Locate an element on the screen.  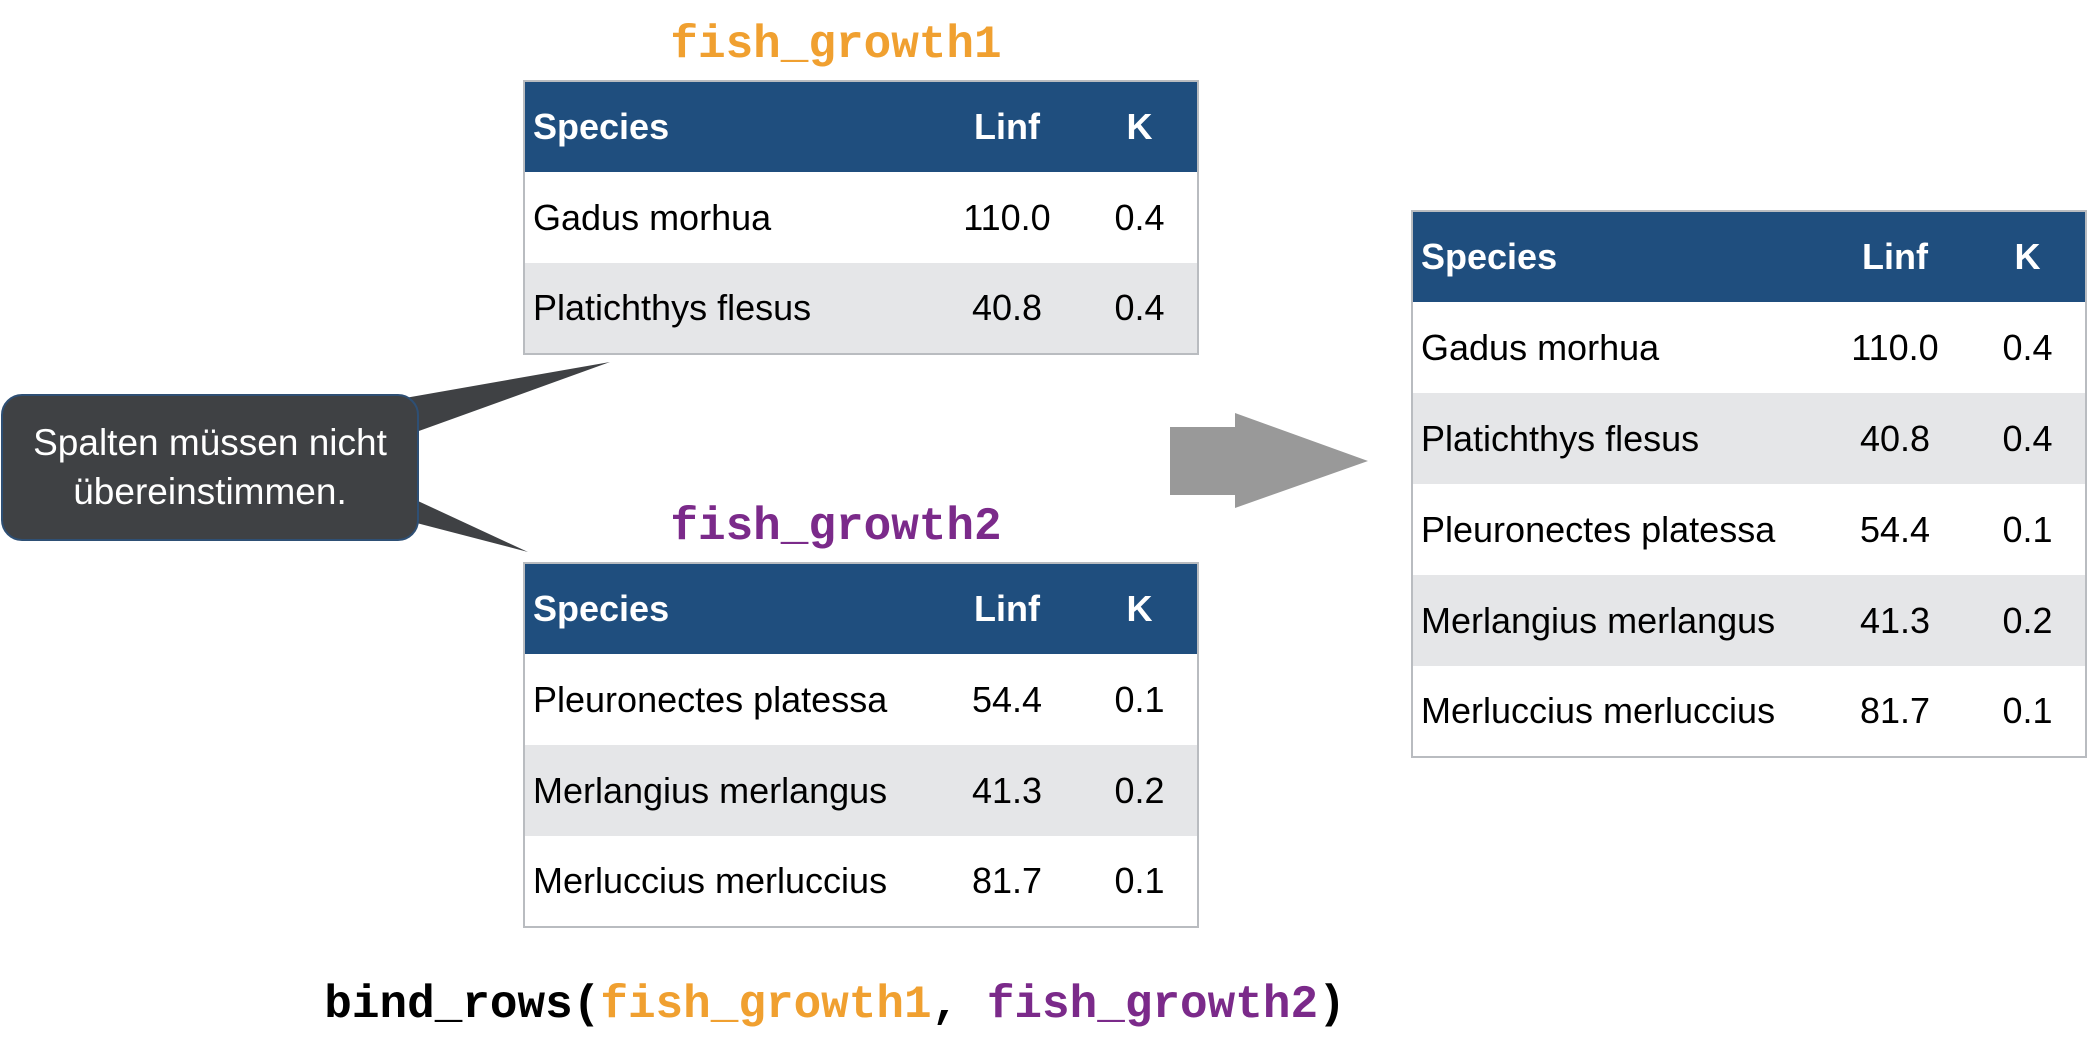
callout-line-1: Spalten müssen nicht is located at coordinates (210, 443).